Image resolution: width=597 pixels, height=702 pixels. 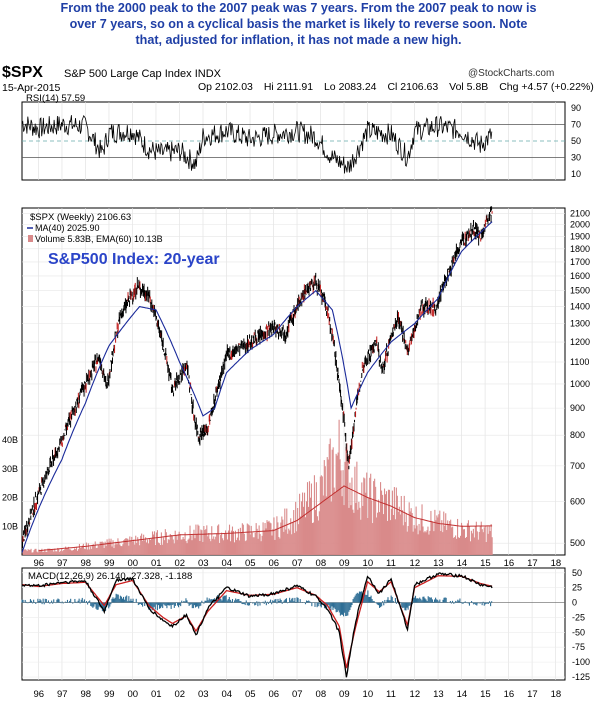 What do you see at coordinates (350, 87) in the screenshot?
I see `quote-low: Lo 2083.24` at bounding box center [350, 87].